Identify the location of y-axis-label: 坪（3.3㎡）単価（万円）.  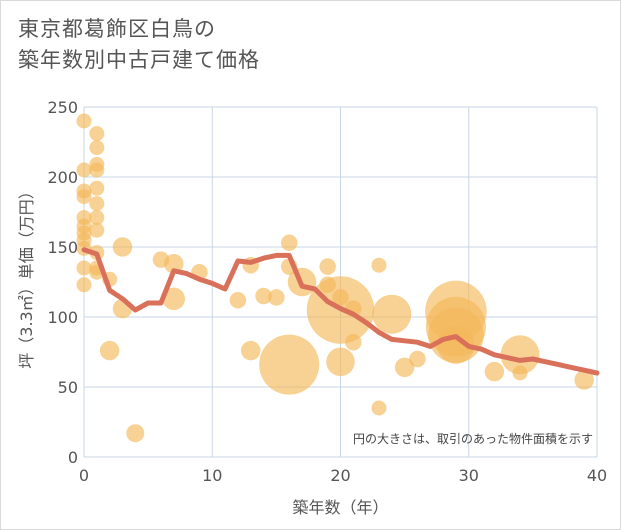
(26, 275).